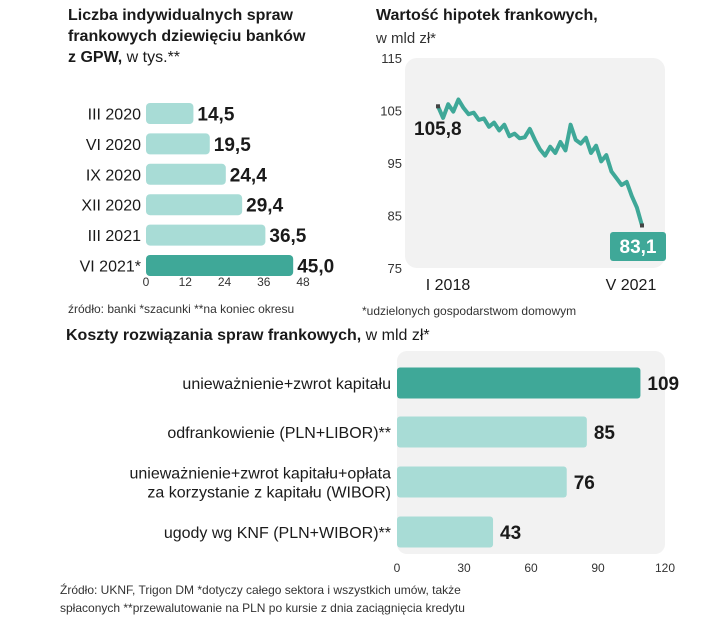 The height and width of the screenshot is (620, 705). Describe the element at coordinates (264, 206) in the screenshot. I see `cases-value-label: 29,4` at that location.